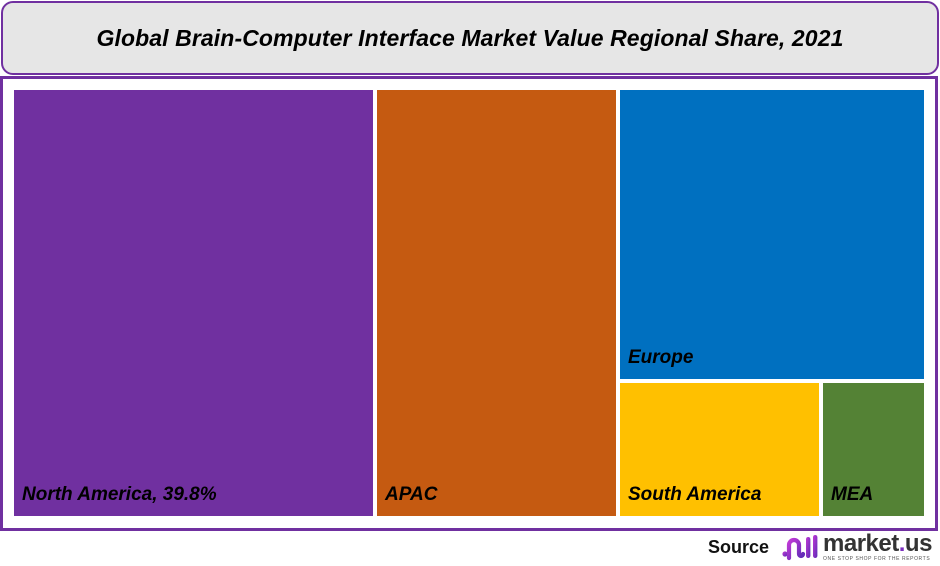 The width and height of the screenshot is (940, 566). Describe the element at coordinates (852, 494) in the screenshot. I see `cell-label-mea: MEA` at that location.